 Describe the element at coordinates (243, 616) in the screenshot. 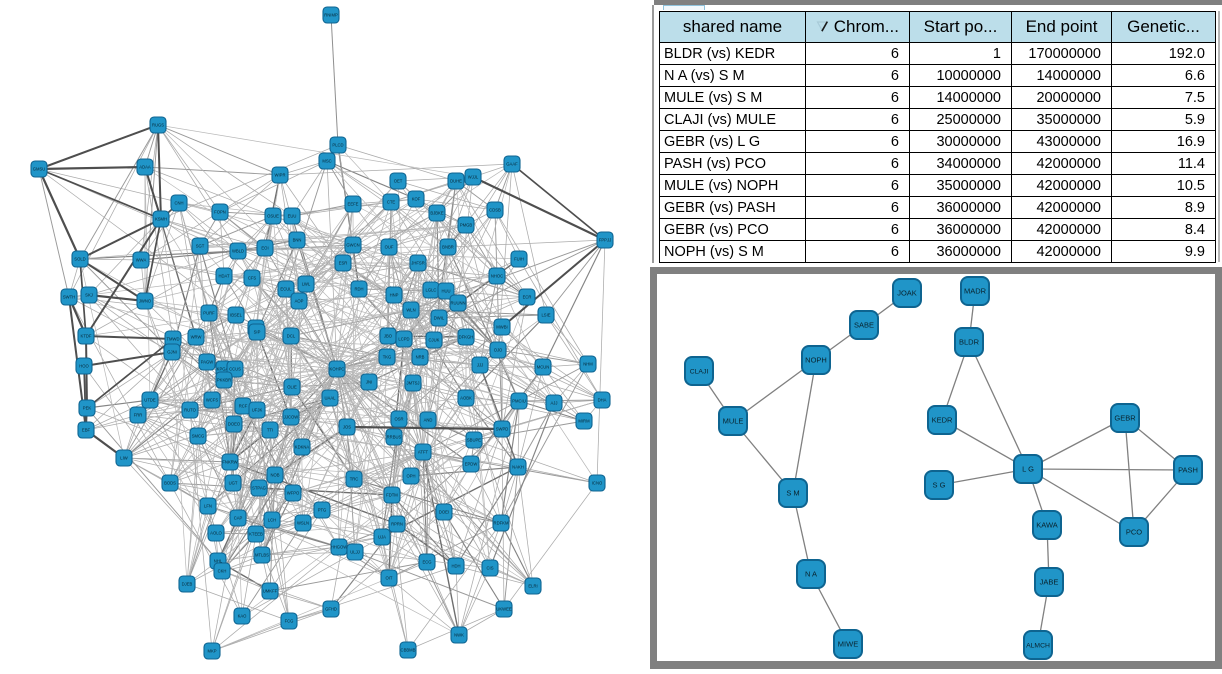

I see `svg-text: KAO` at that location.